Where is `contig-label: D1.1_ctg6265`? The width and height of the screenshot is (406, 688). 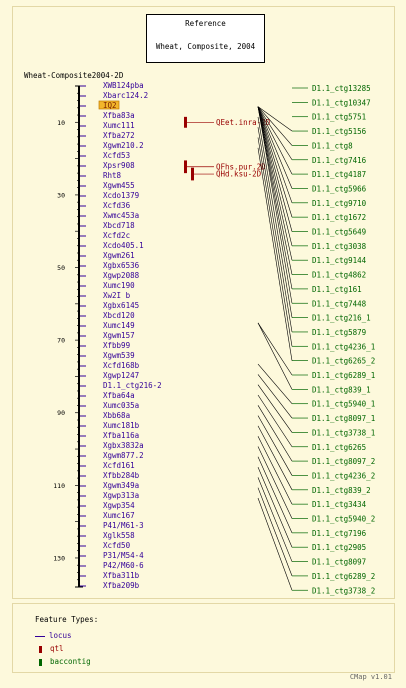
contig-label: D1.1_ctg6265 is located at coordinates (339, 447).